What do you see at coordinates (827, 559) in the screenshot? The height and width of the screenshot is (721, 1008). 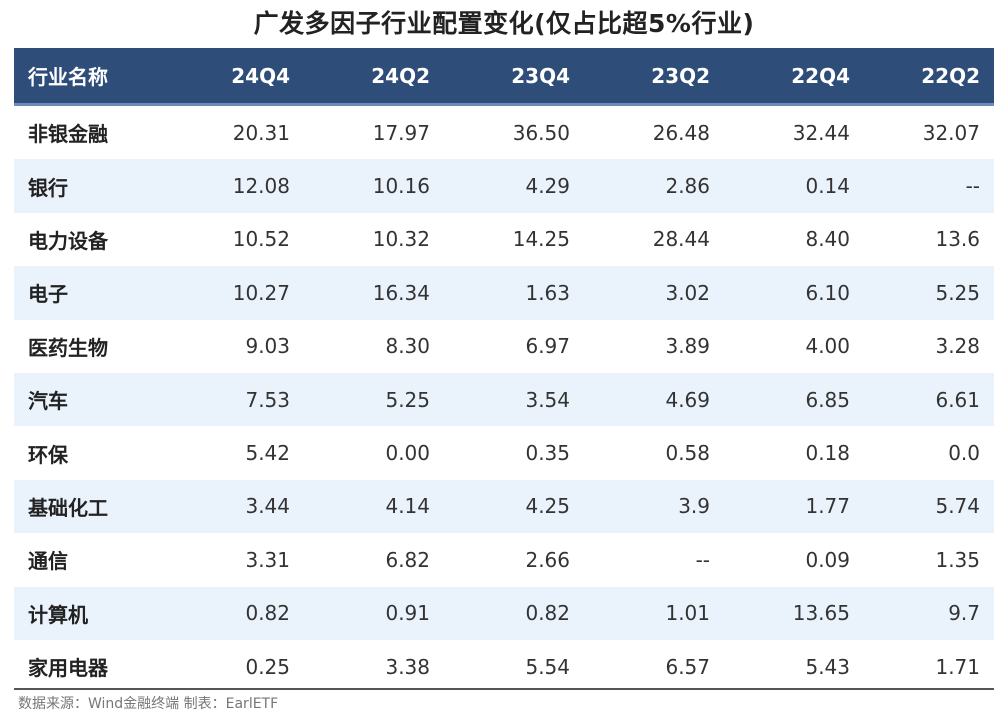 I see `value-cell: 0.09` at bounding box center [827, 559].